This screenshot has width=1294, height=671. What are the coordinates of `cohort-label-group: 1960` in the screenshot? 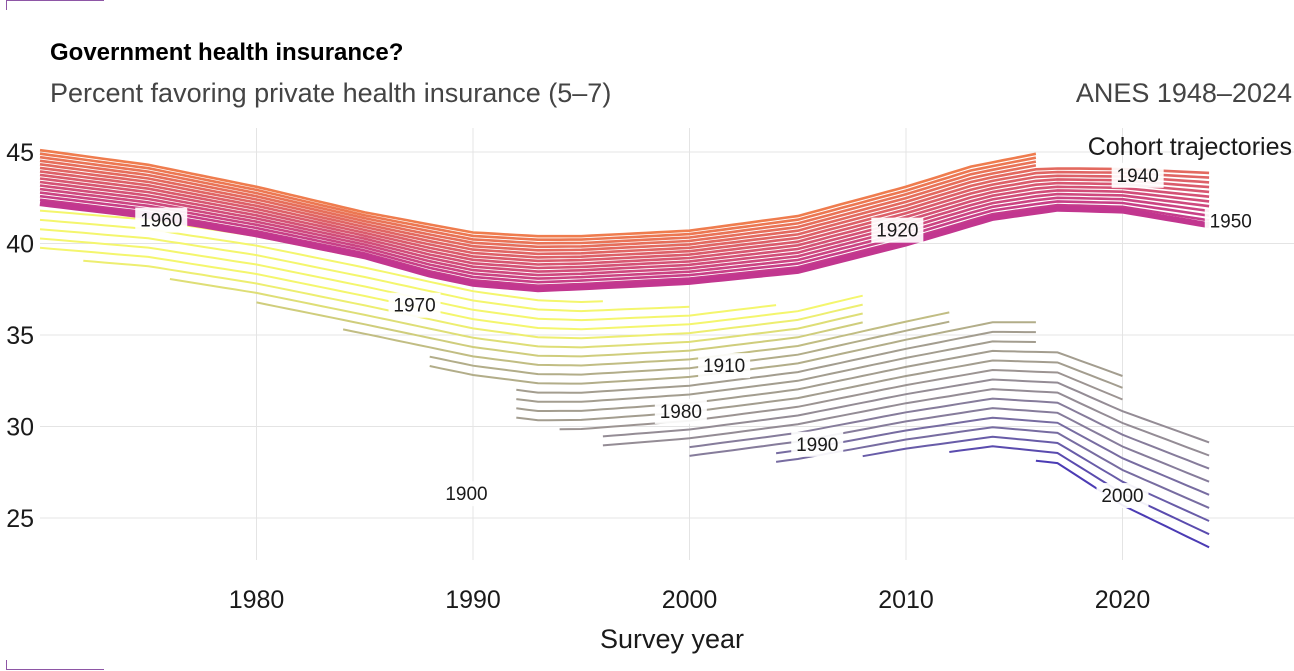 It's located at (161, 220).